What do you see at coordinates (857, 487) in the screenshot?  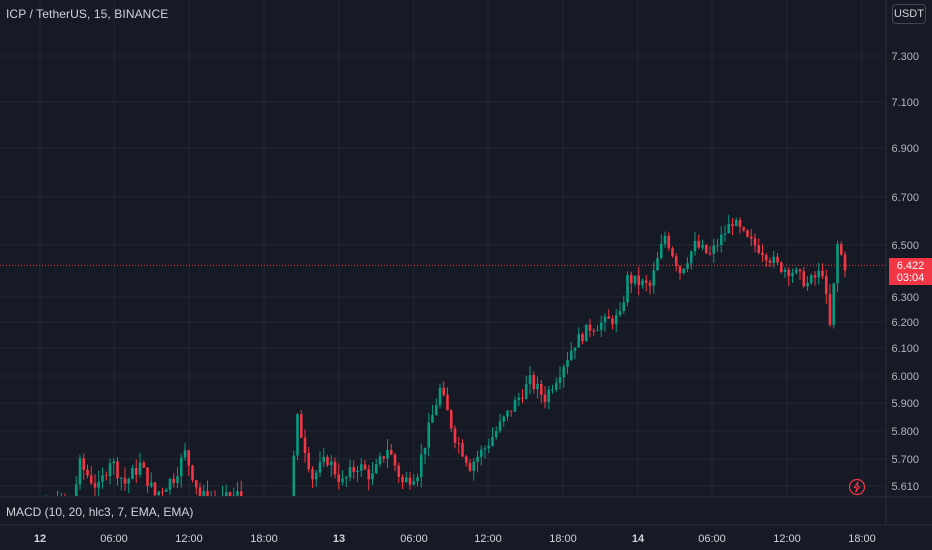 I see `lightning-alert-icon` at bounding box center [857, 487].